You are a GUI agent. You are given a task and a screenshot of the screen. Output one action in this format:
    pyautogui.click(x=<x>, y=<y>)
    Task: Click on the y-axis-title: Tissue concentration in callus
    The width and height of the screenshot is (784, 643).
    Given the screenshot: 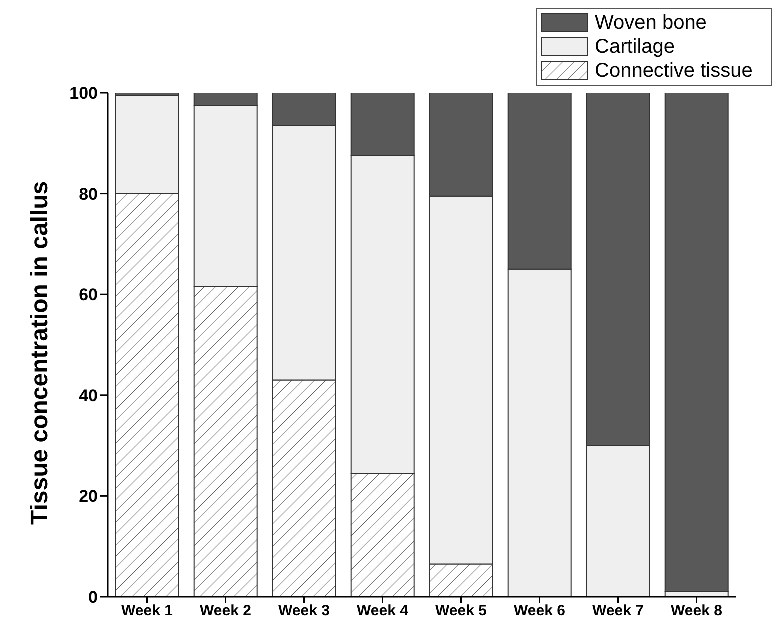 What is the action you would take?
    pyautogui.click(x=40, y=353)
    